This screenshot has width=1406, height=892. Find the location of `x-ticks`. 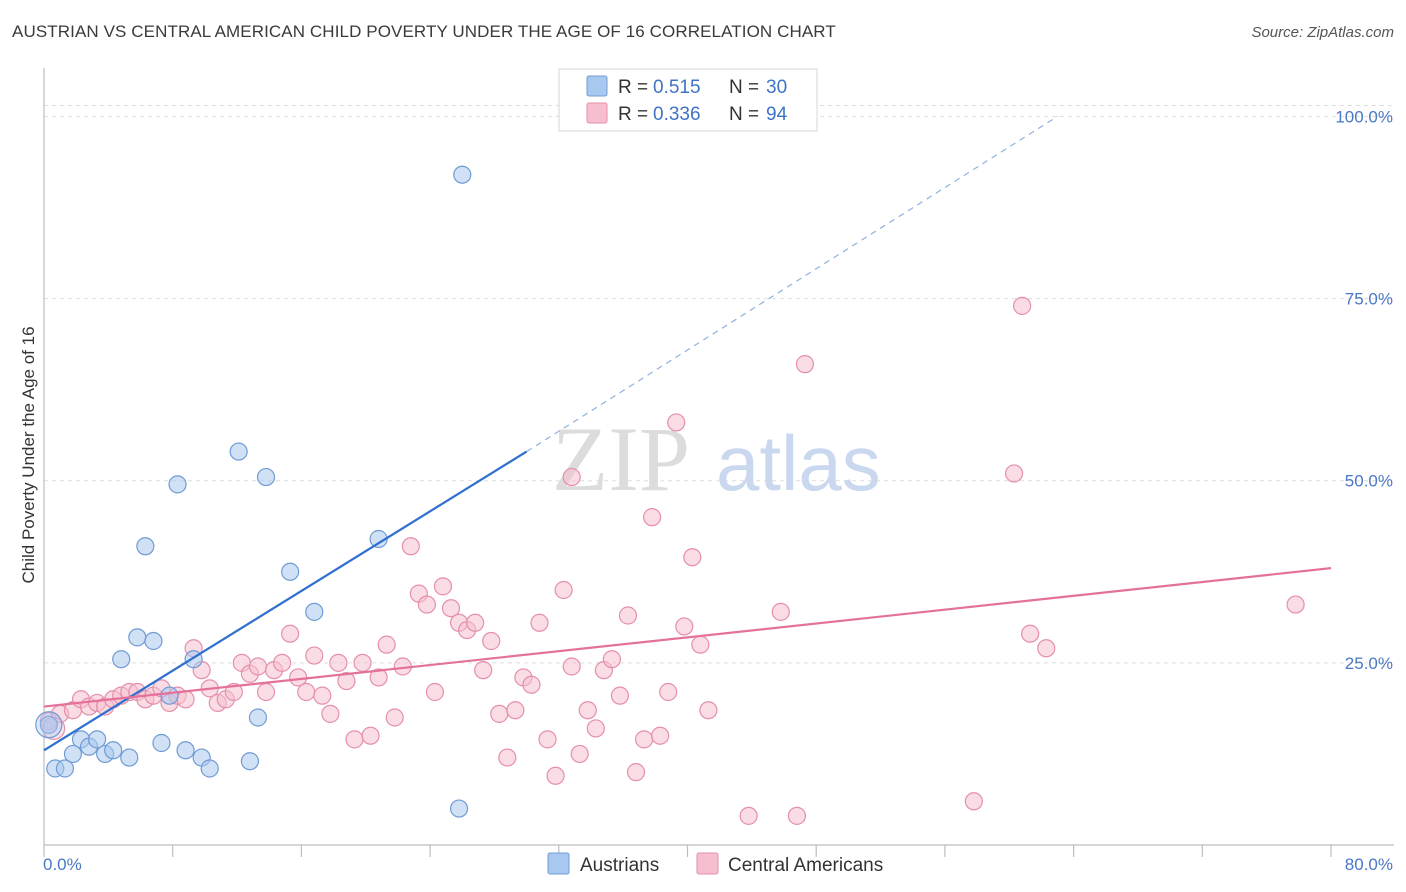

x-ticks is located at coordinates (687, 851).